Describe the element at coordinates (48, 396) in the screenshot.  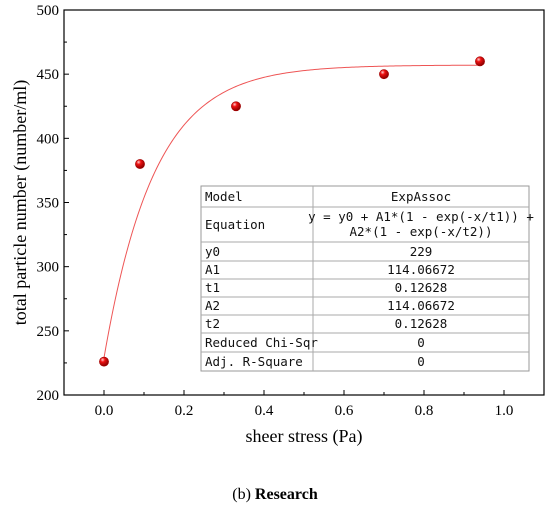
I see `y-tick-label: 200` at that location.